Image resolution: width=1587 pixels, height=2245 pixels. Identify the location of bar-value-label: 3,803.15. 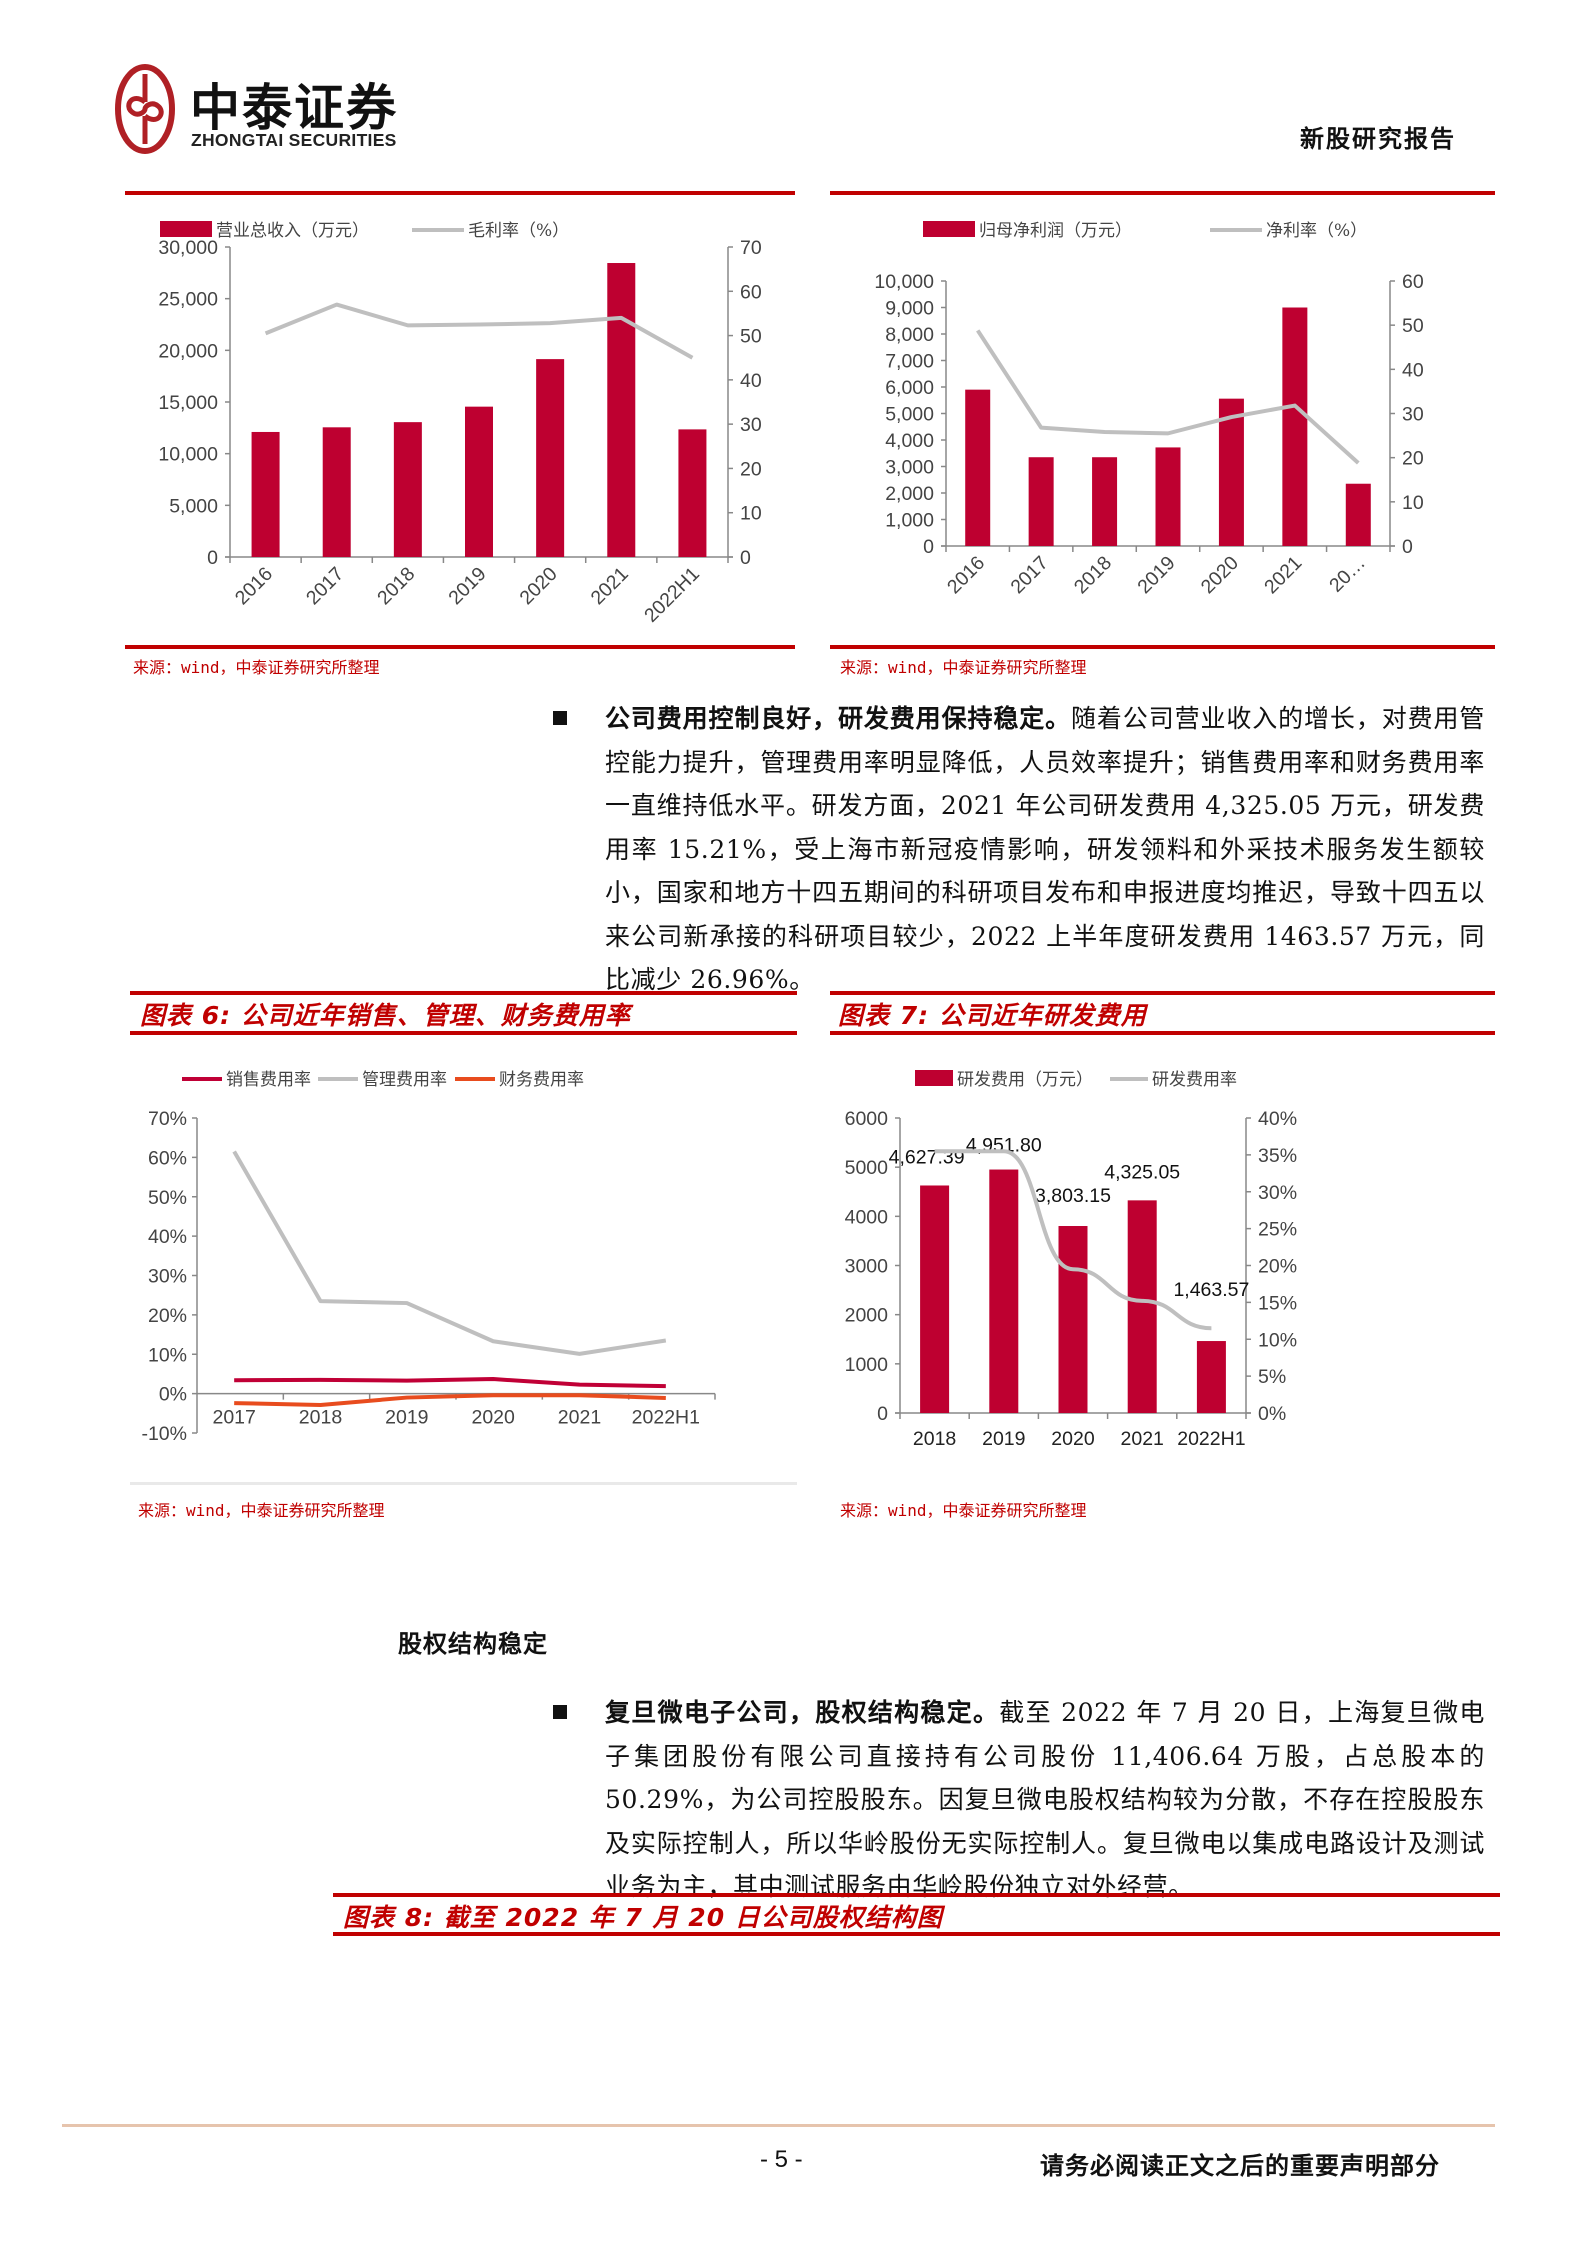
(1073, 1196).